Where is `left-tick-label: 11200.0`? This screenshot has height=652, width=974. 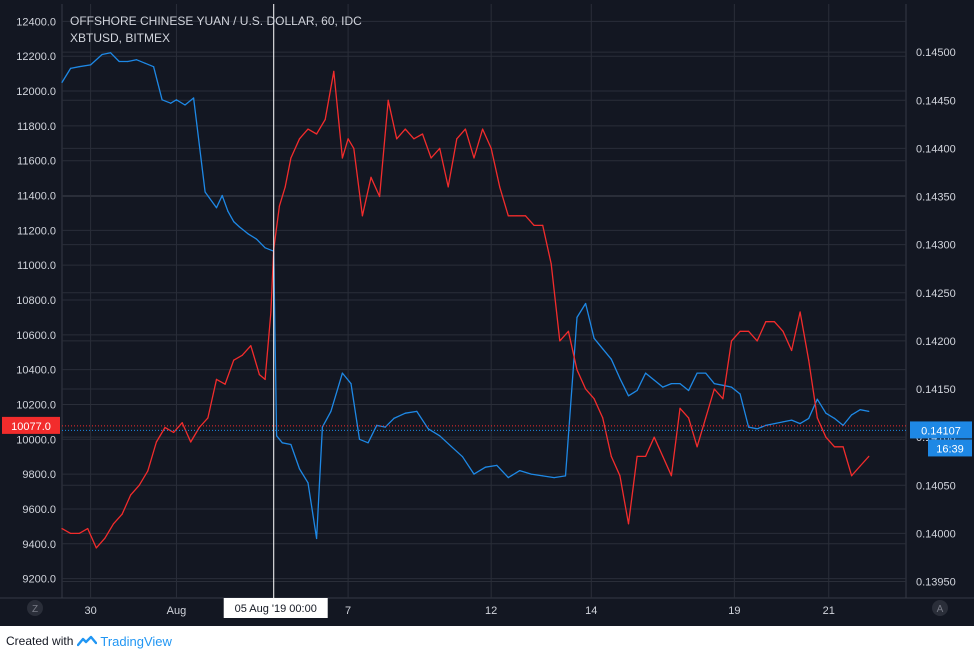
left-tick-label: 11200.0 is located at coordinates (36, 231).